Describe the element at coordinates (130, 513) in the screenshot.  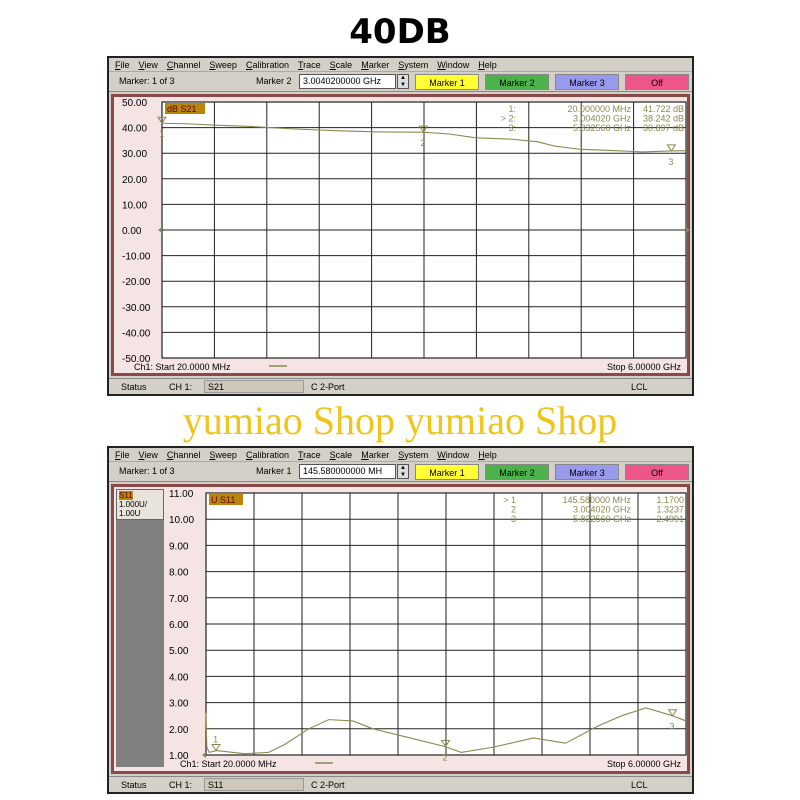
I see `reference-value: 1.00U` at that location.